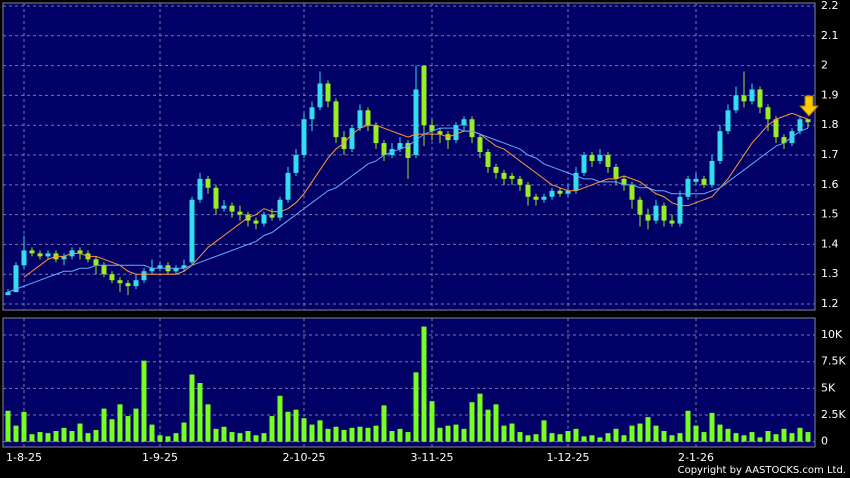 The image size is (850, 478). I want to click on y-tick-label: 1.2, so click(830, 303).